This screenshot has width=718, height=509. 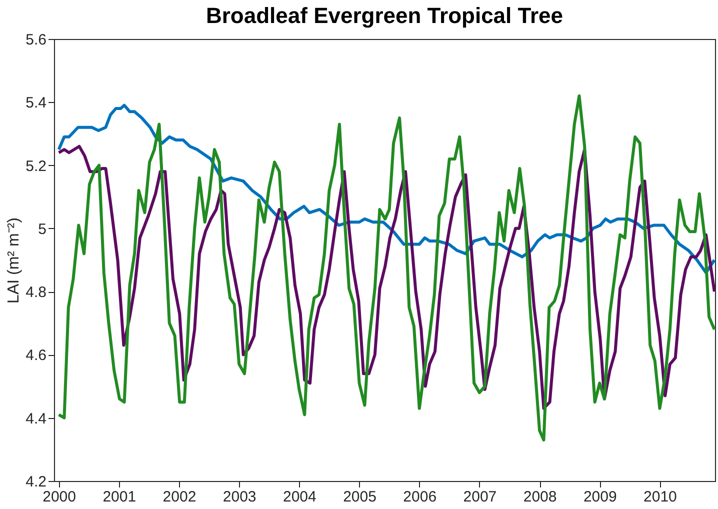 I want to click on y-tick-label: 5.6, so click(x=36, y=40).